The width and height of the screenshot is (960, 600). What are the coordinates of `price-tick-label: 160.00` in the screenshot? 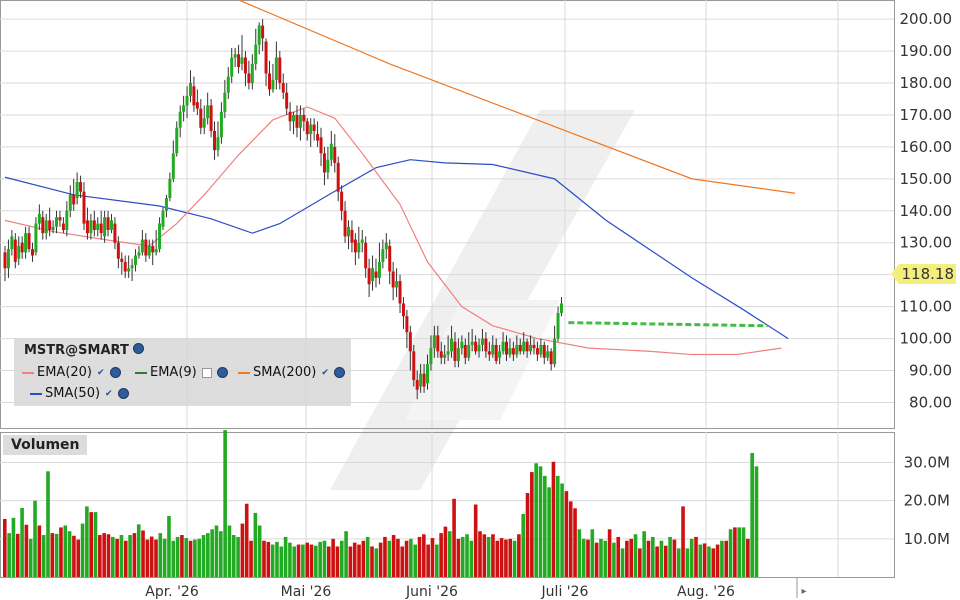 It's located at (926, 147).